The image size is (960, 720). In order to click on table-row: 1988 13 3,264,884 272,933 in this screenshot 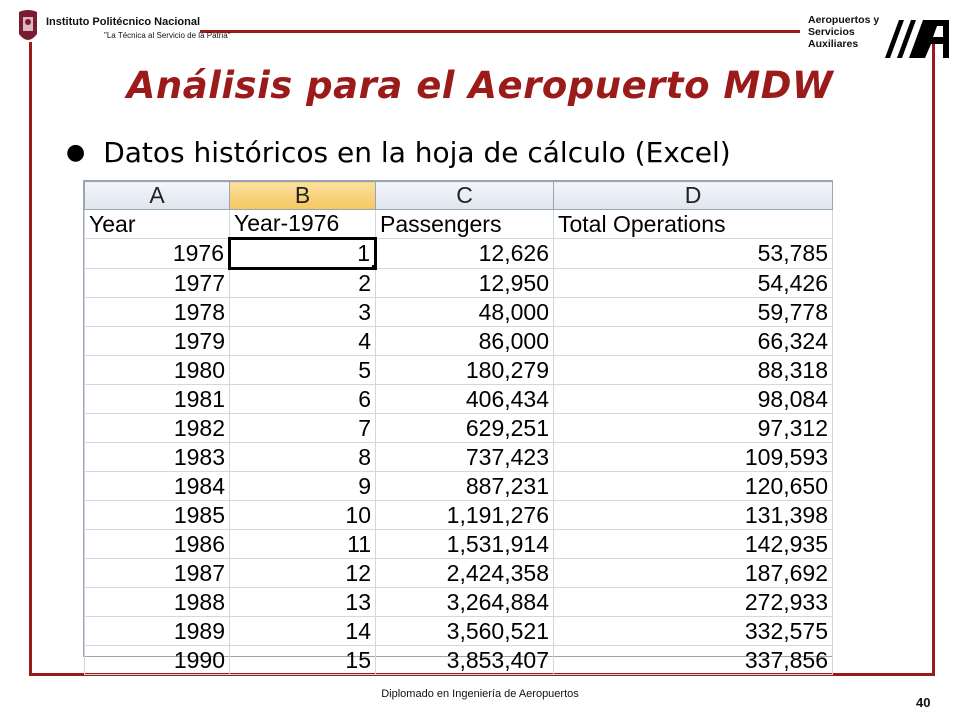, I will do `click(458, 602)`.